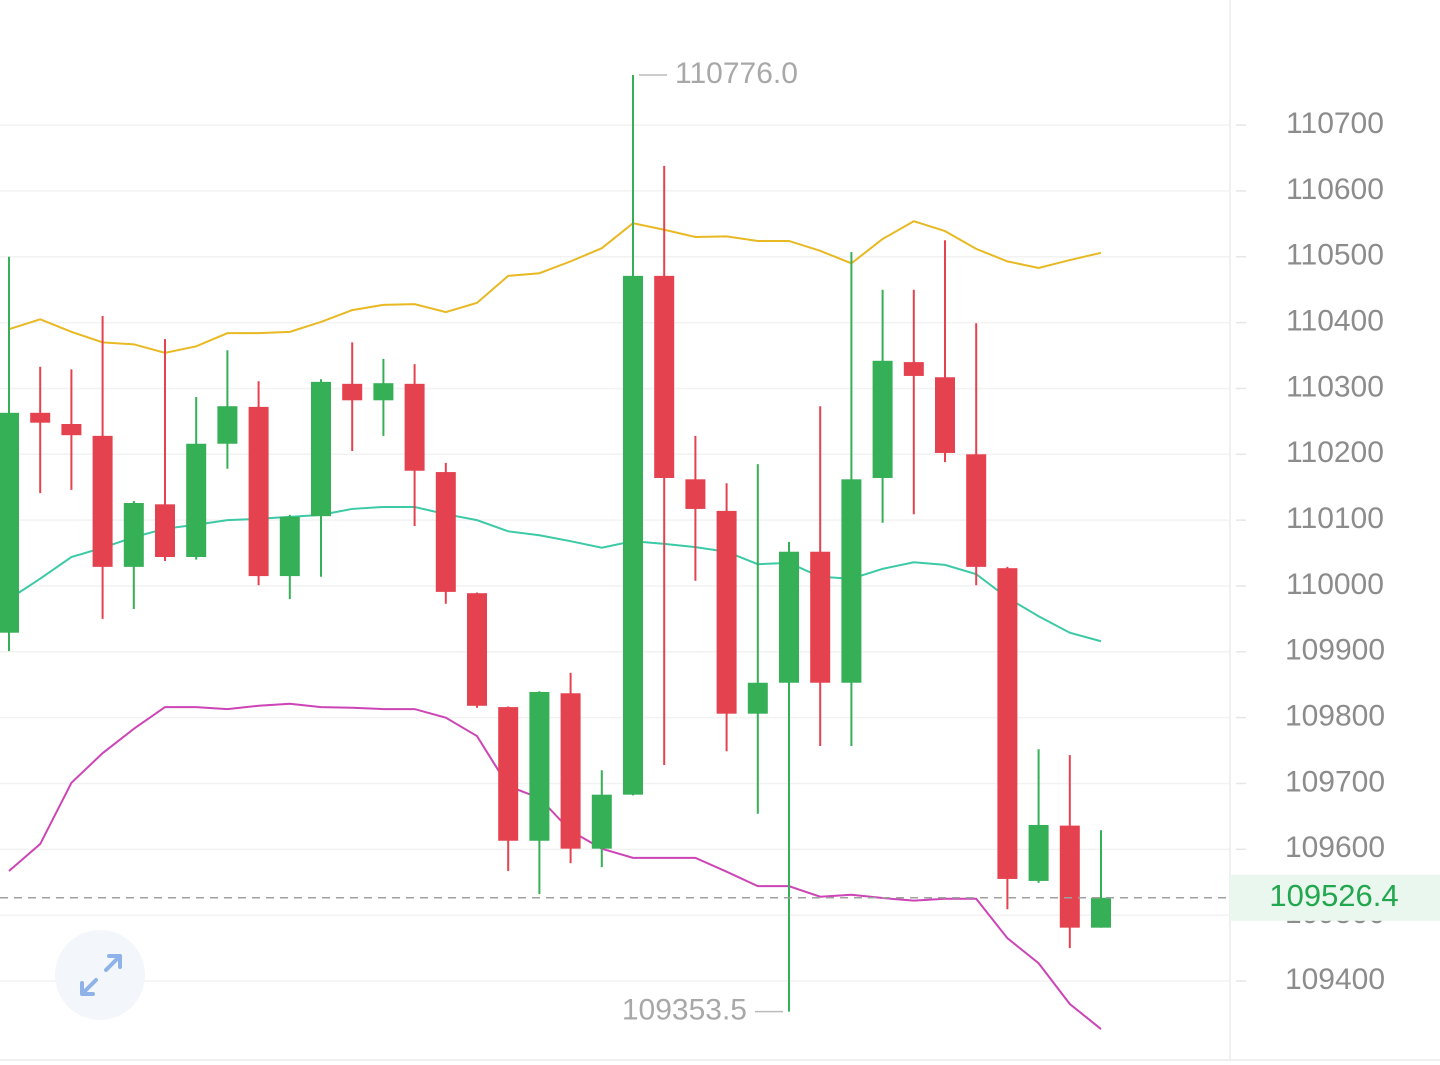 The width and height of the screenshot is (1440, 1065). What do you see at coordinates (1335, 123) in the screenshot?
I see `y-tick-label: 110700` at bounding box center [1335, 123].